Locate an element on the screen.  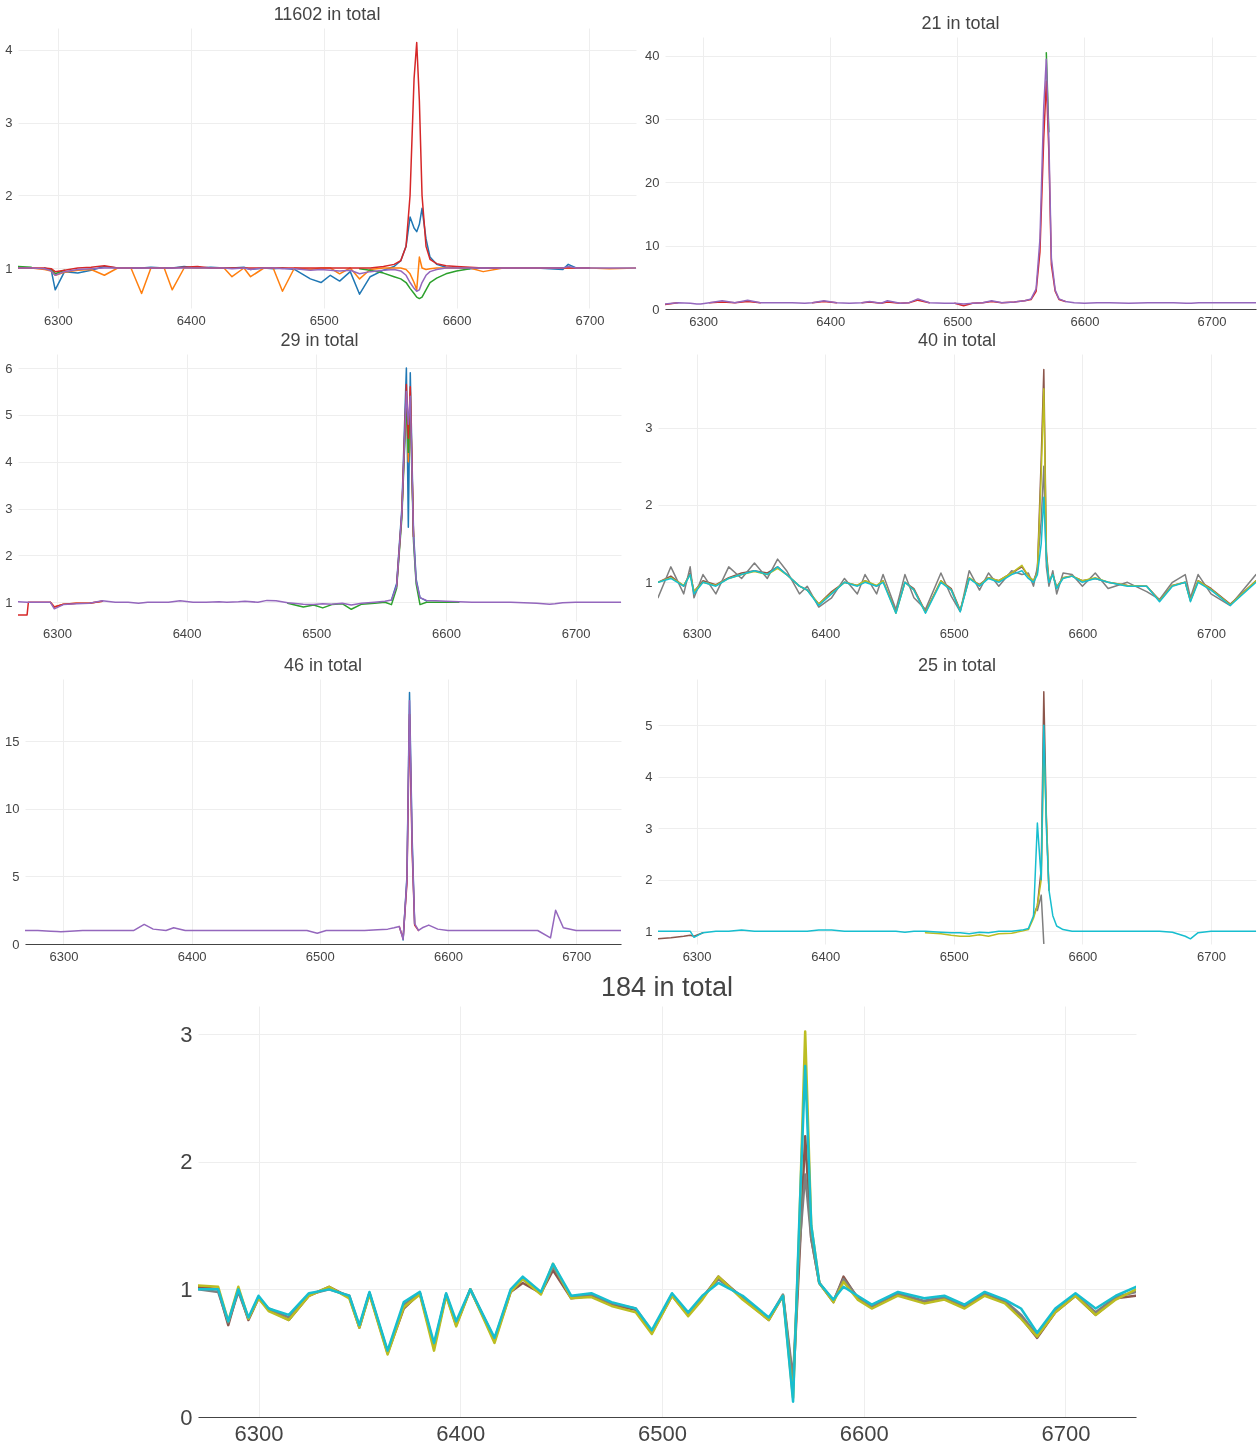
chart-title: 40 in total is located at coordinates (957, 340).